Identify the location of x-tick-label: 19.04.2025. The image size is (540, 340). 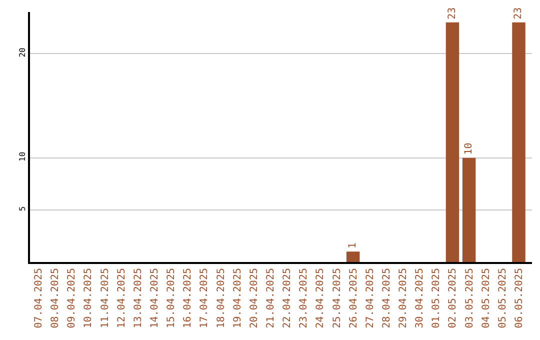
(238, 298).